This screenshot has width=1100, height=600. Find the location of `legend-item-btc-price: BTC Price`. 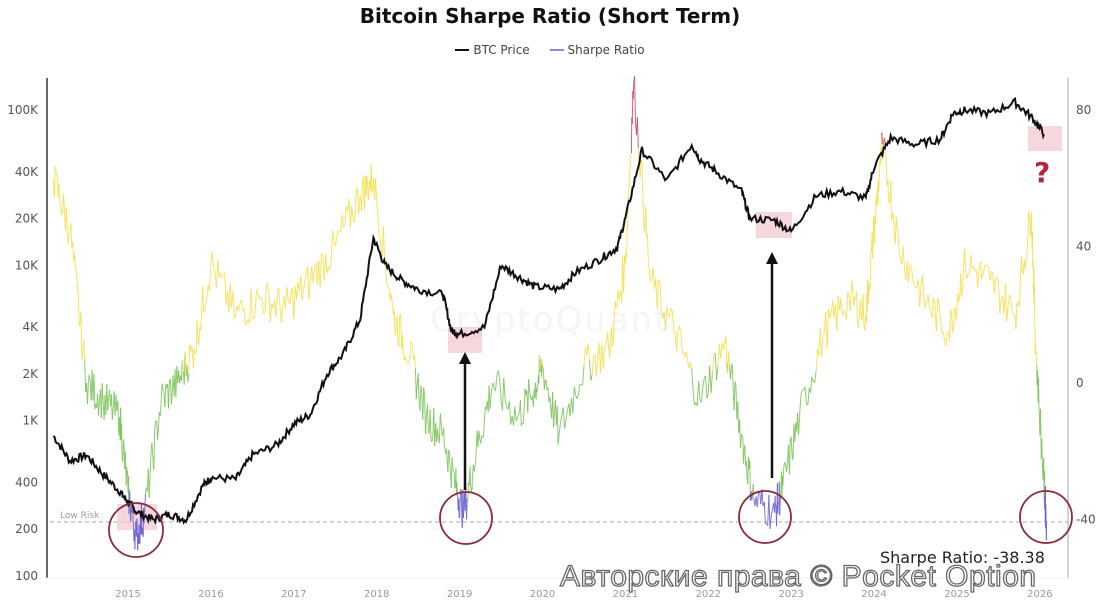

legend-item-btc-price: BTC Price is located at coordinates (492, 50).